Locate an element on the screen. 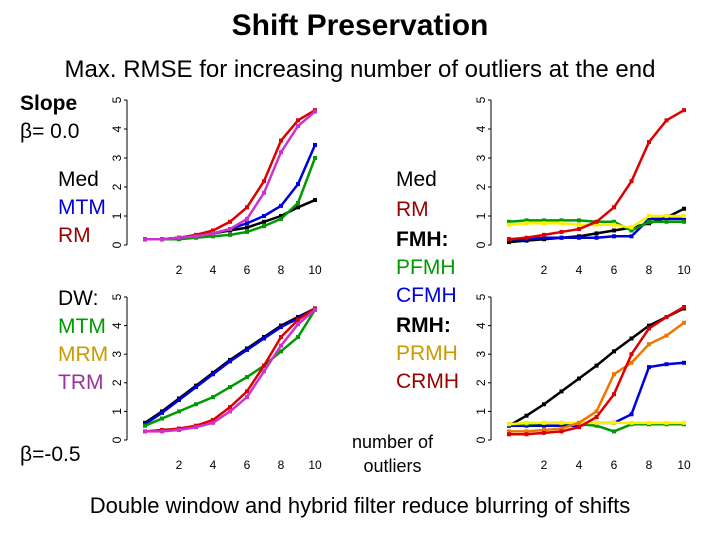  chart-bottom-left: 0 1 2 3 4 5 2 4 6 8 10 is located at coordinates (216, 382).